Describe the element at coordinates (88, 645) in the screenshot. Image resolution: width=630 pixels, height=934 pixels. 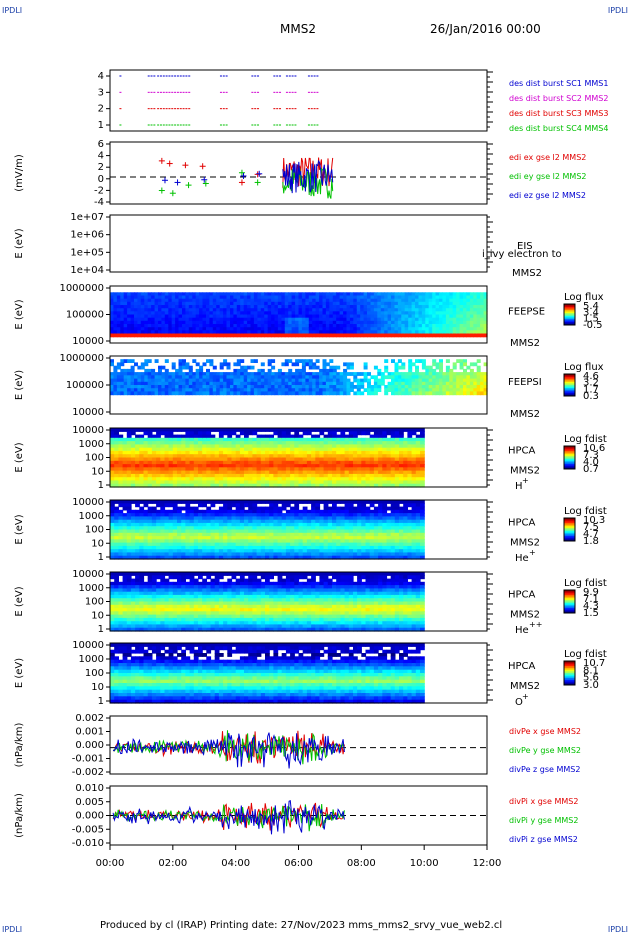
I see `y-tick-label: 10000` at that location.